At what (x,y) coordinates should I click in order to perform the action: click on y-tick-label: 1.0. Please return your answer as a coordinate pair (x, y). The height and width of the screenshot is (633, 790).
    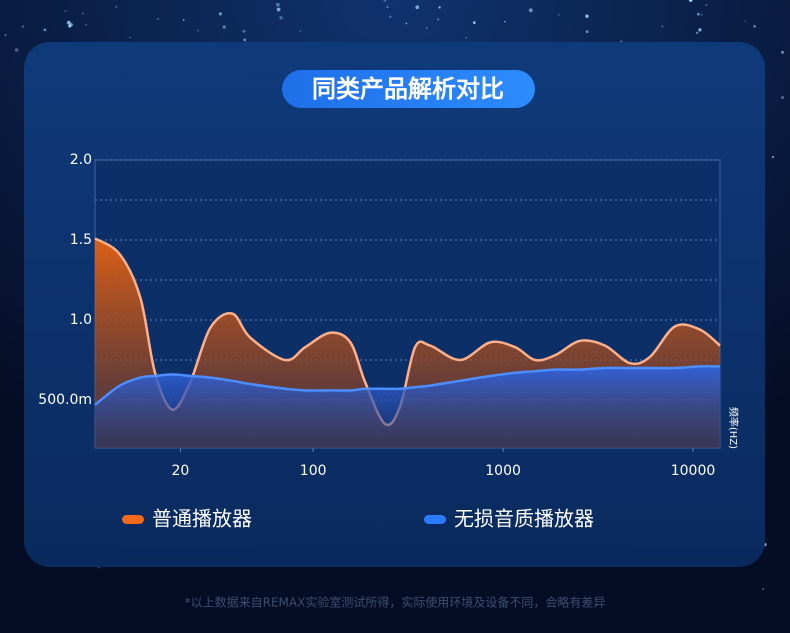
    Looking at the image, I should click on (81, 320).